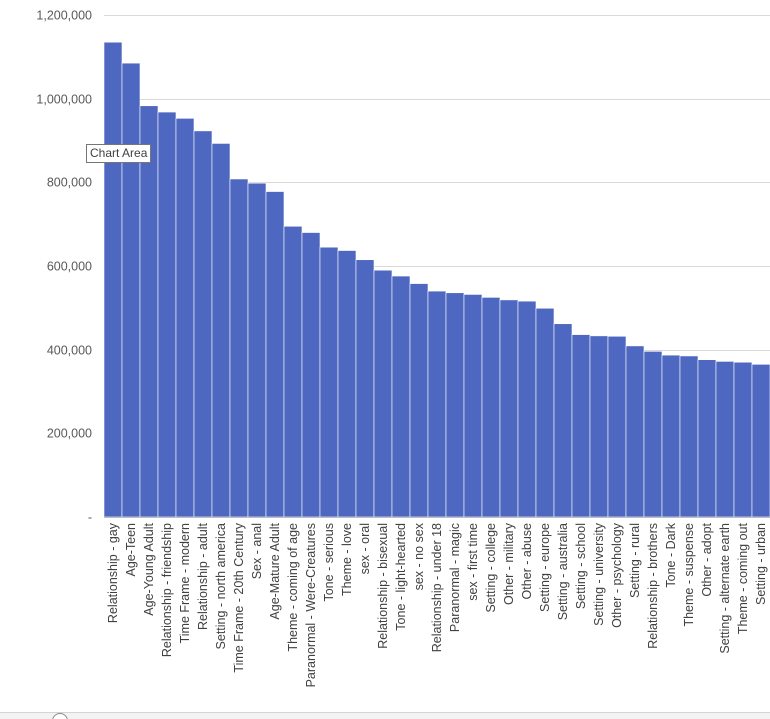 Image resolution: width=770 pixels, height=719 pixels. I want to click on x-tick-label: Age-Mature Adult, so click(275, 570).